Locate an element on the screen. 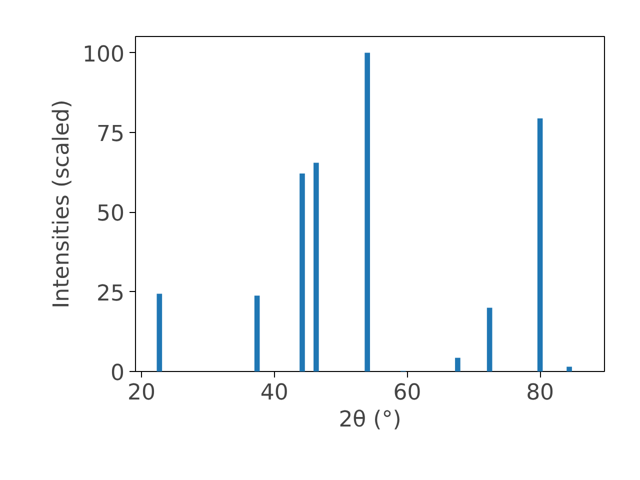 This screenshot has height=480, width=640. x-tick-label: 80 is located at coordinates (540, 393).